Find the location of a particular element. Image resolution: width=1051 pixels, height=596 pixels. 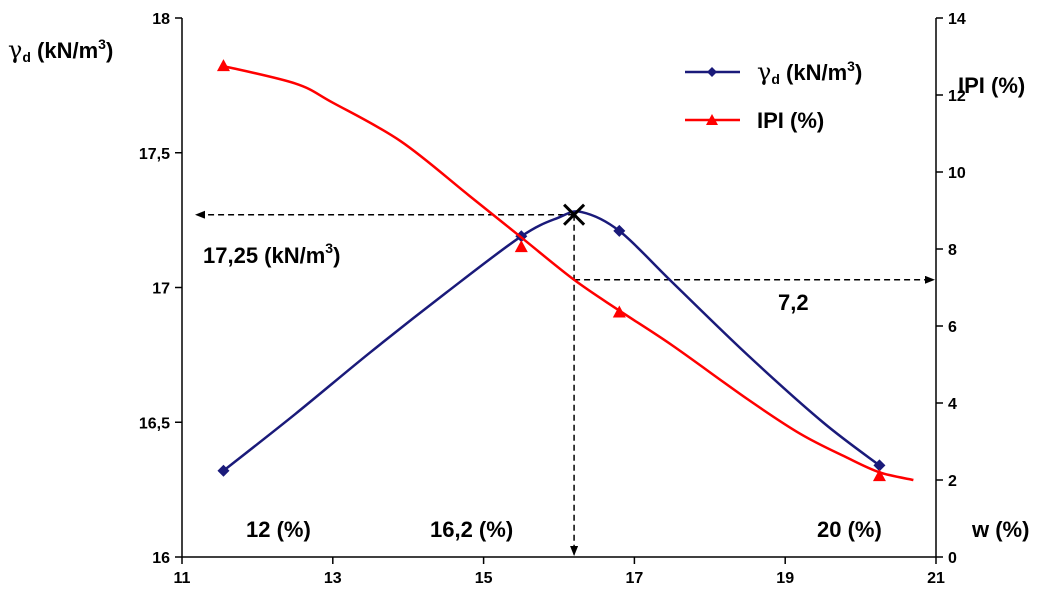

annotation-w-opt: 16,2 (%) is located at coordinates (471, 529).